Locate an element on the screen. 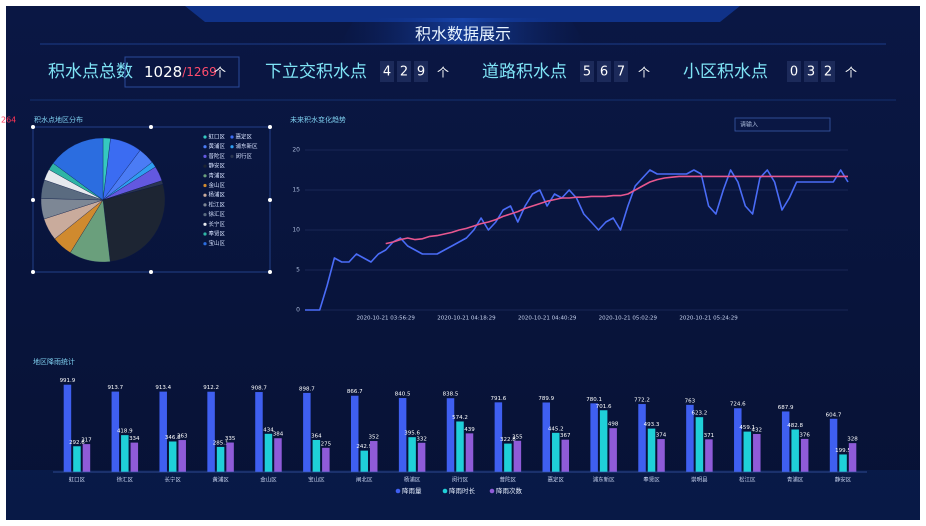 Image resolution: width=926 pixels, height=526 pixels. bar-value-label: 432 is located at coordinates (757, 430).